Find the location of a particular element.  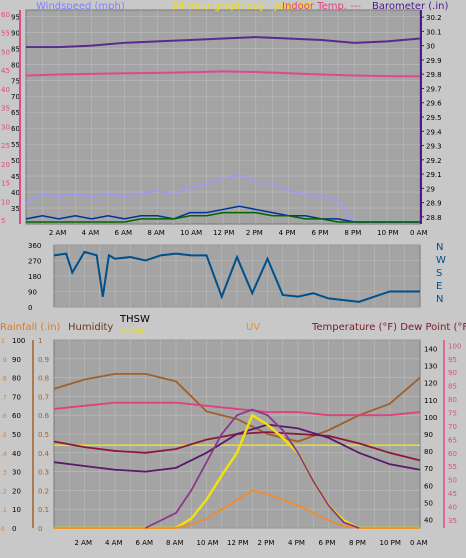

series-line-solar-max is located at coordinates (252, 468).